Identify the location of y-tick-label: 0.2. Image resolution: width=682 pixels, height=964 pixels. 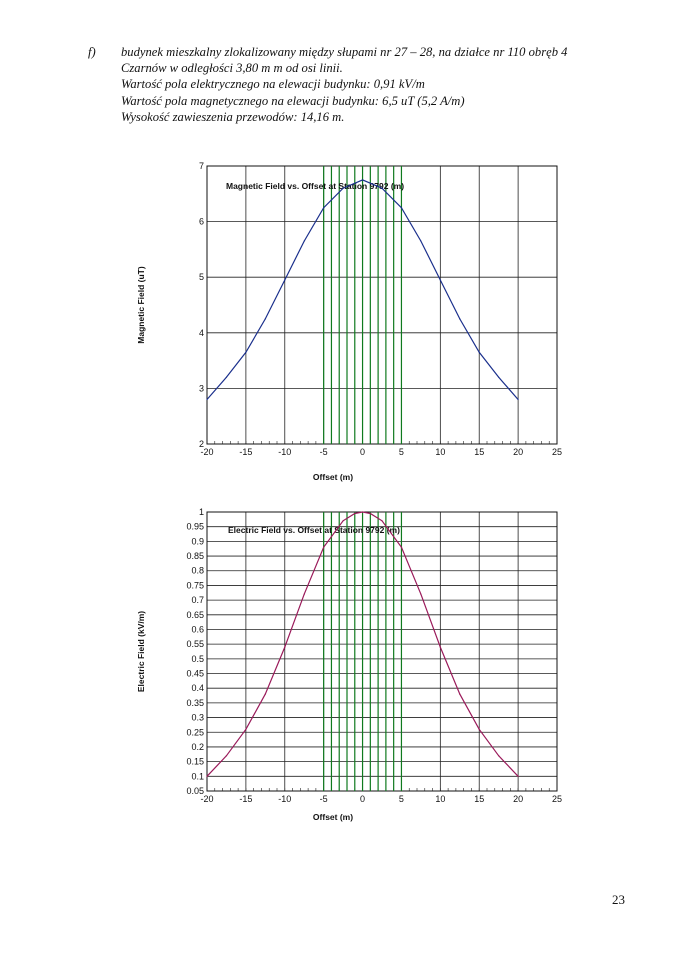
(197, 747).